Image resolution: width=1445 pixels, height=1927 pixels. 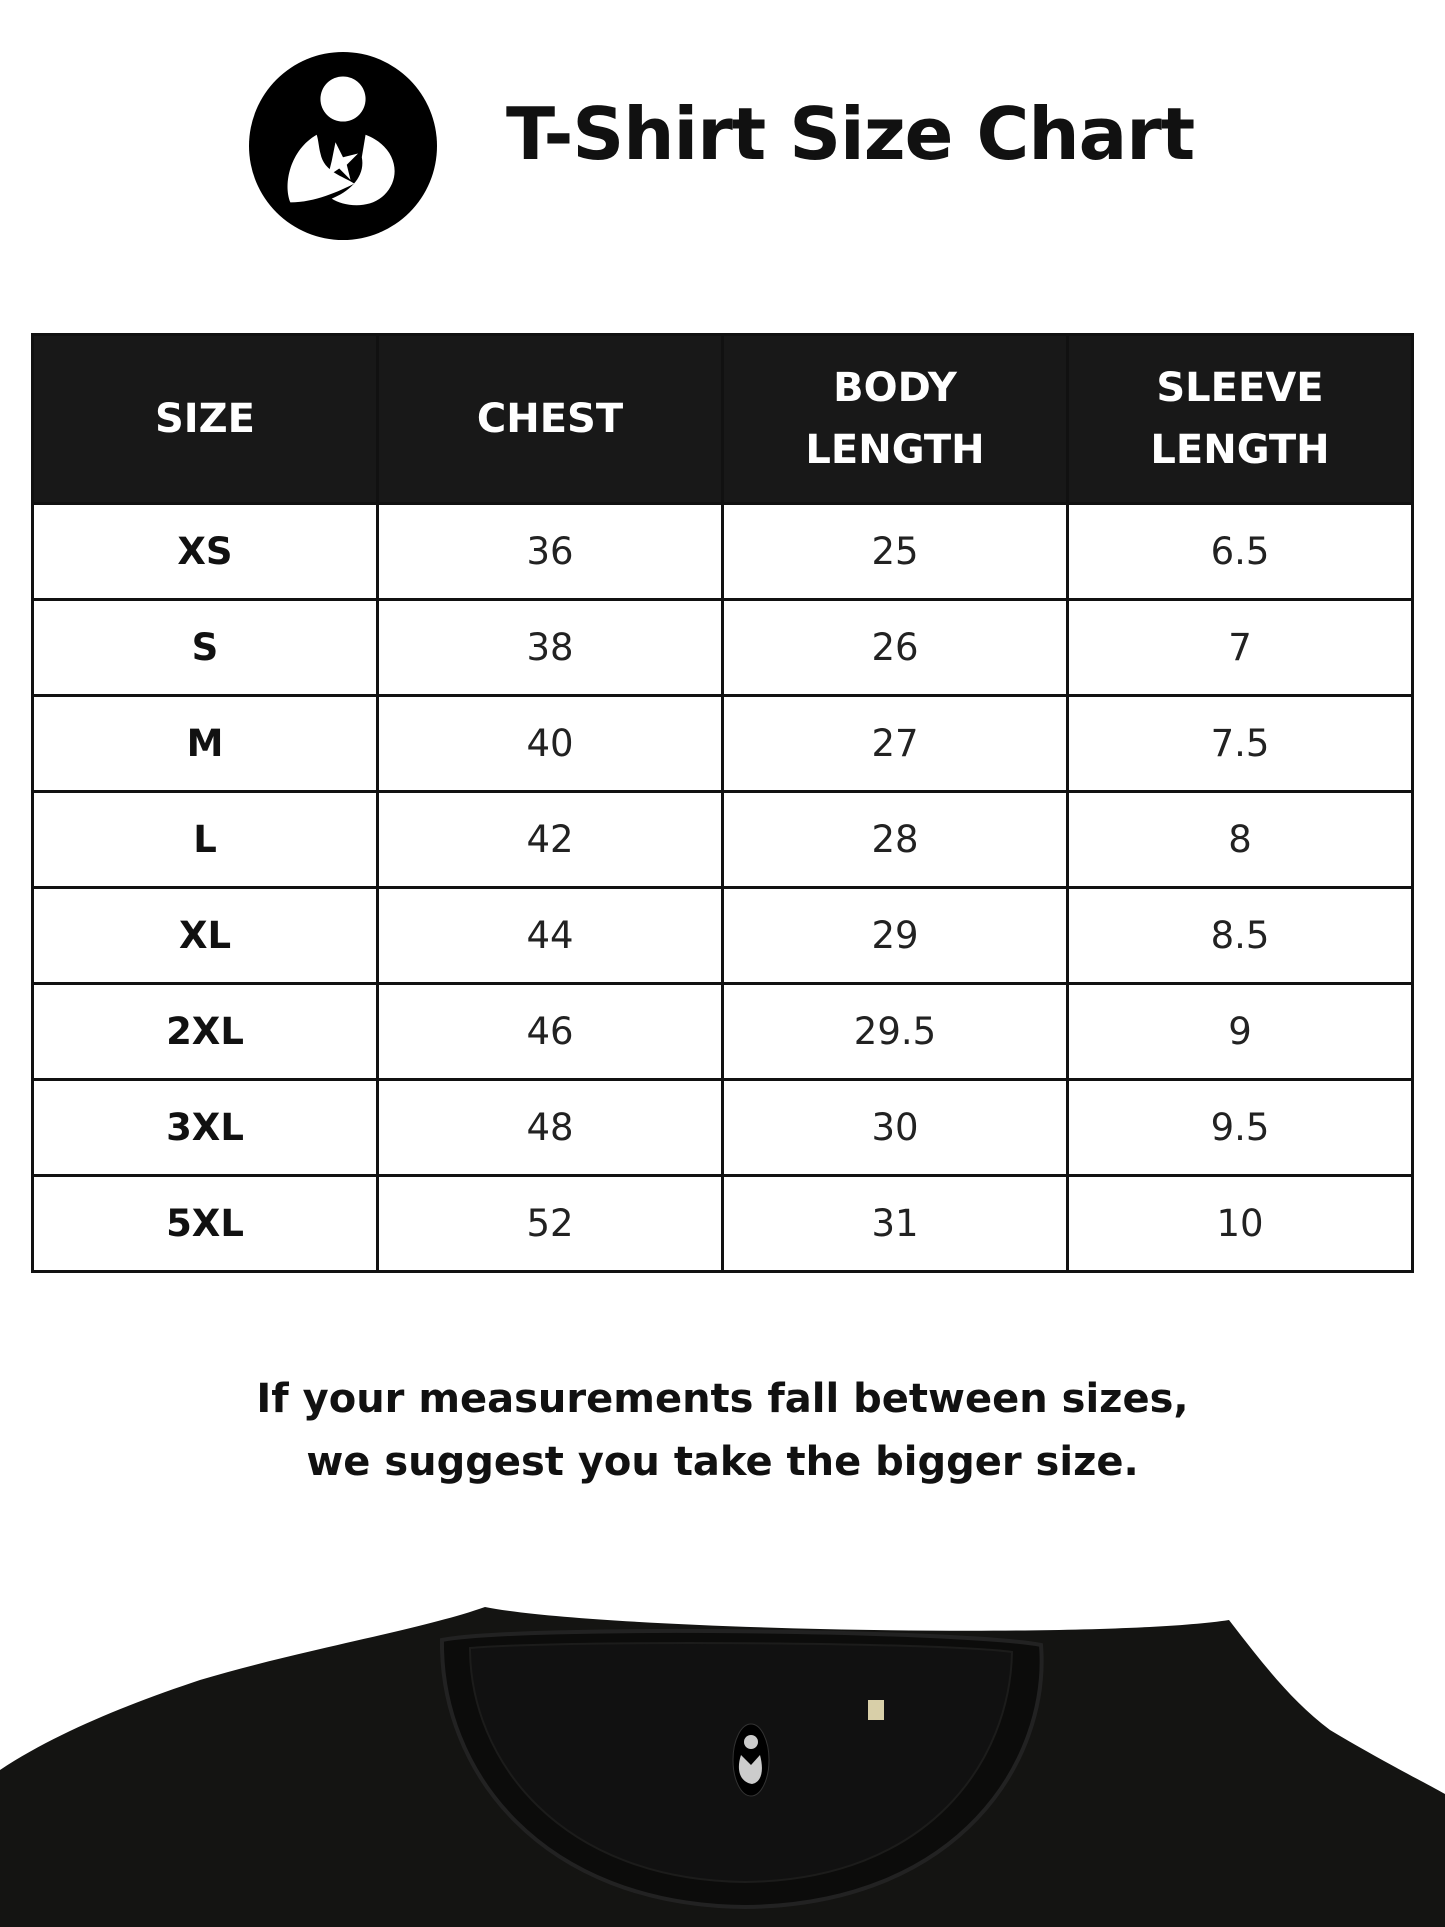 I want to click on cell-body-length: 26, so click(x=895, y=647).